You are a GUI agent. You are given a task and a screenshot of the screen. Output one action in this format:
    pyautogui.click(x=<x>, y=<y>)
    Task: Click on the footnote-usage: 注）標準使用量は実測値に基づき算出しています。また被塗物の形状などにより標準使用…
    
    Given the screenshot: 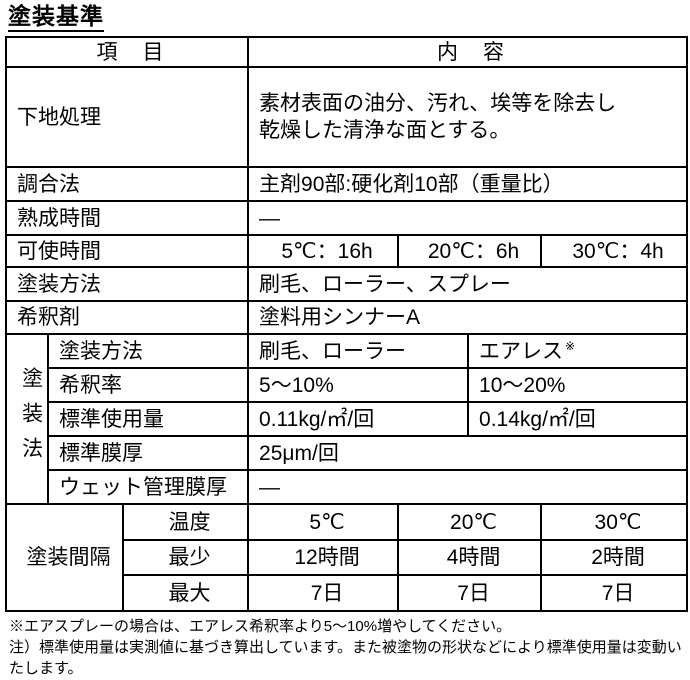 What is the action you would take?
    pyautogui.click(x=345, y=658)
    